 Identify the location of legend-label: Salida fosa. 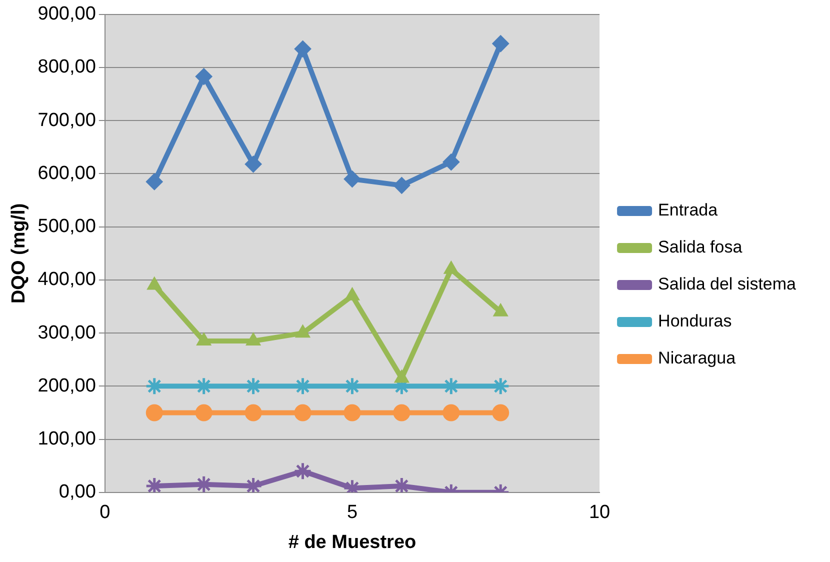
(700, 247).